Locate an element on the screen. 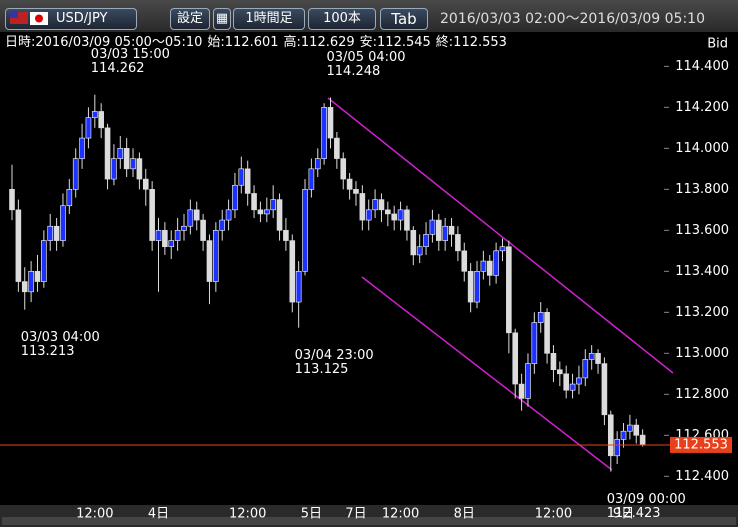 Image resolution: width=738 pixels, height=527 pixels. pair-selector: USD/JPY is located at coordinates (71, 19).